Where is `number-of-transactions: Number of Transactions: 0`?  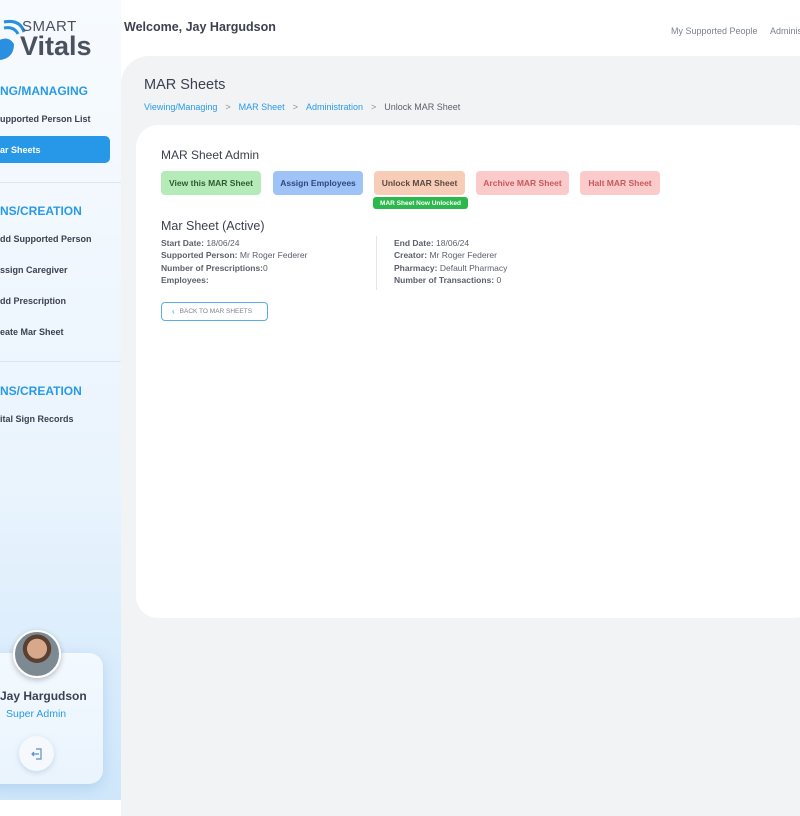
number-of-transactions: Number of Transactions: 0 is located at coordinates (448, 280).